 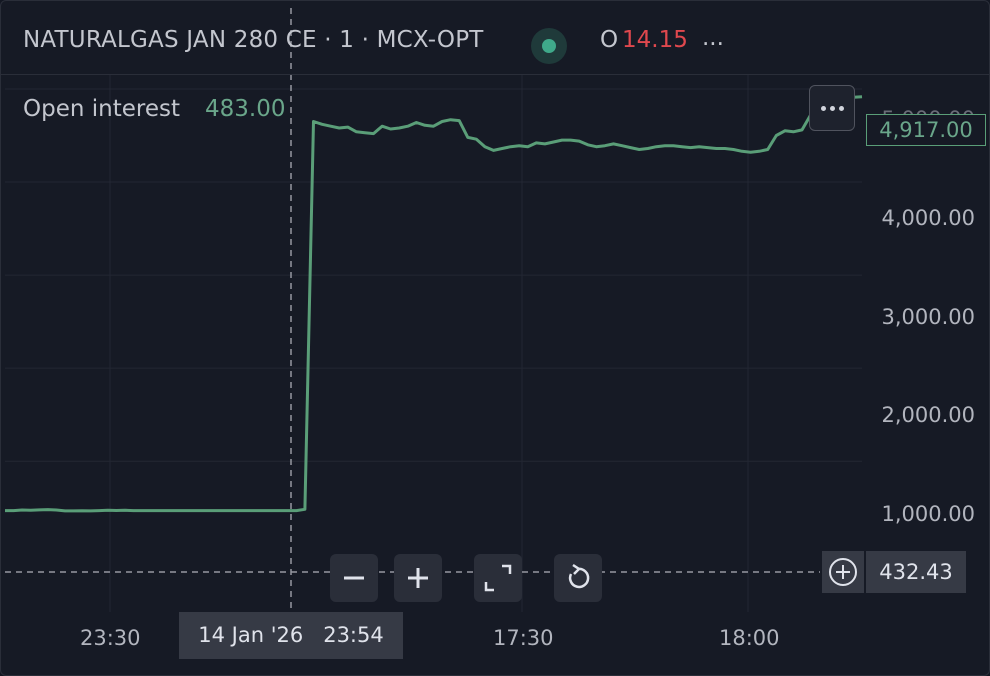 I want to click on legend-series-name: Open interest, so click(x=101, y=109).